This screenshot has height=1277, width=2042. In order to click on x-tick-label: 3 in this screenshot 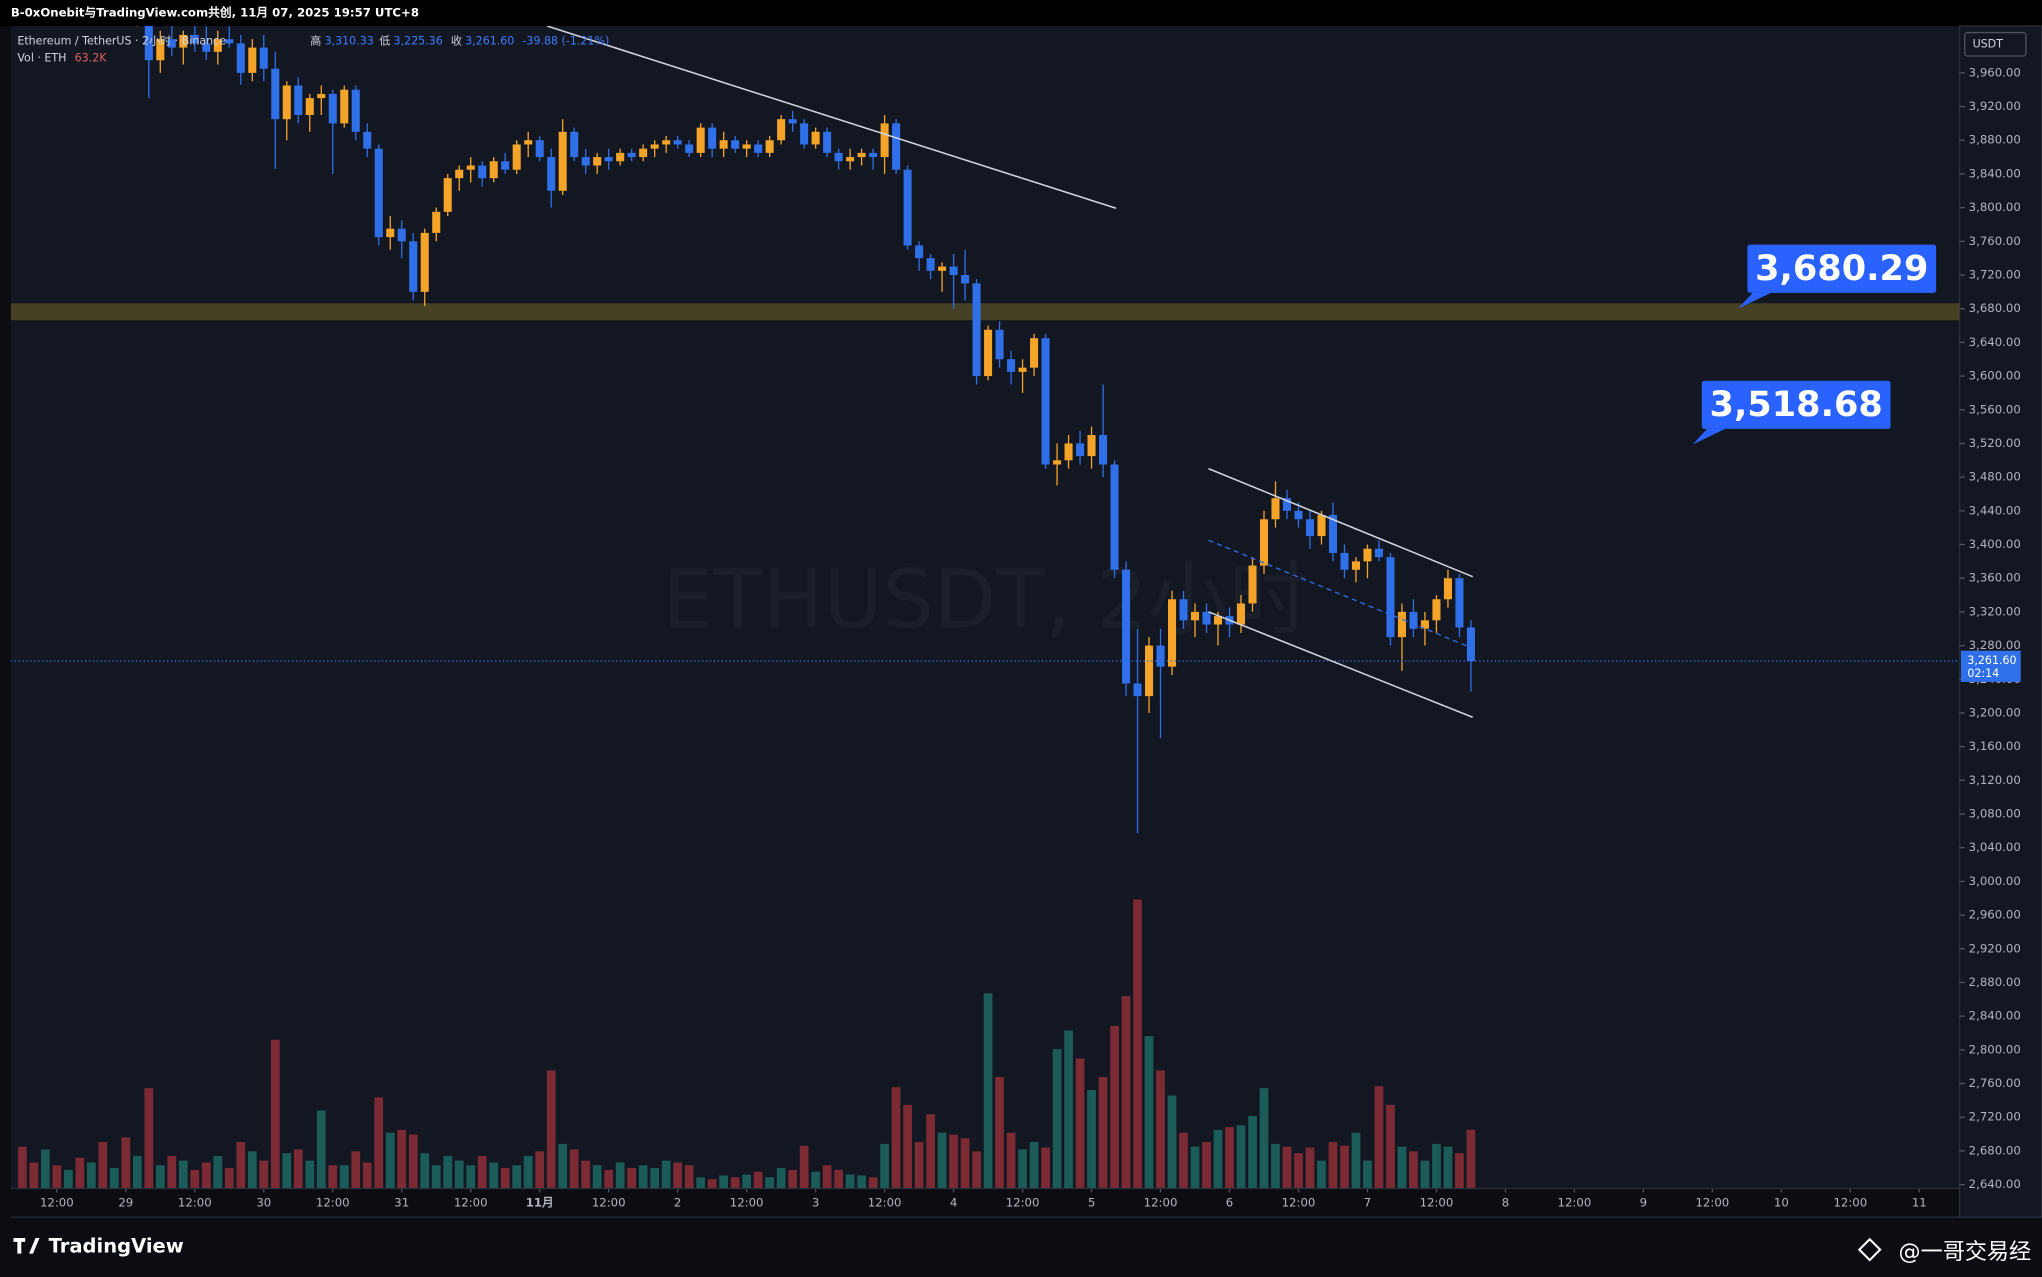, I will do `click(815, 1202)`.